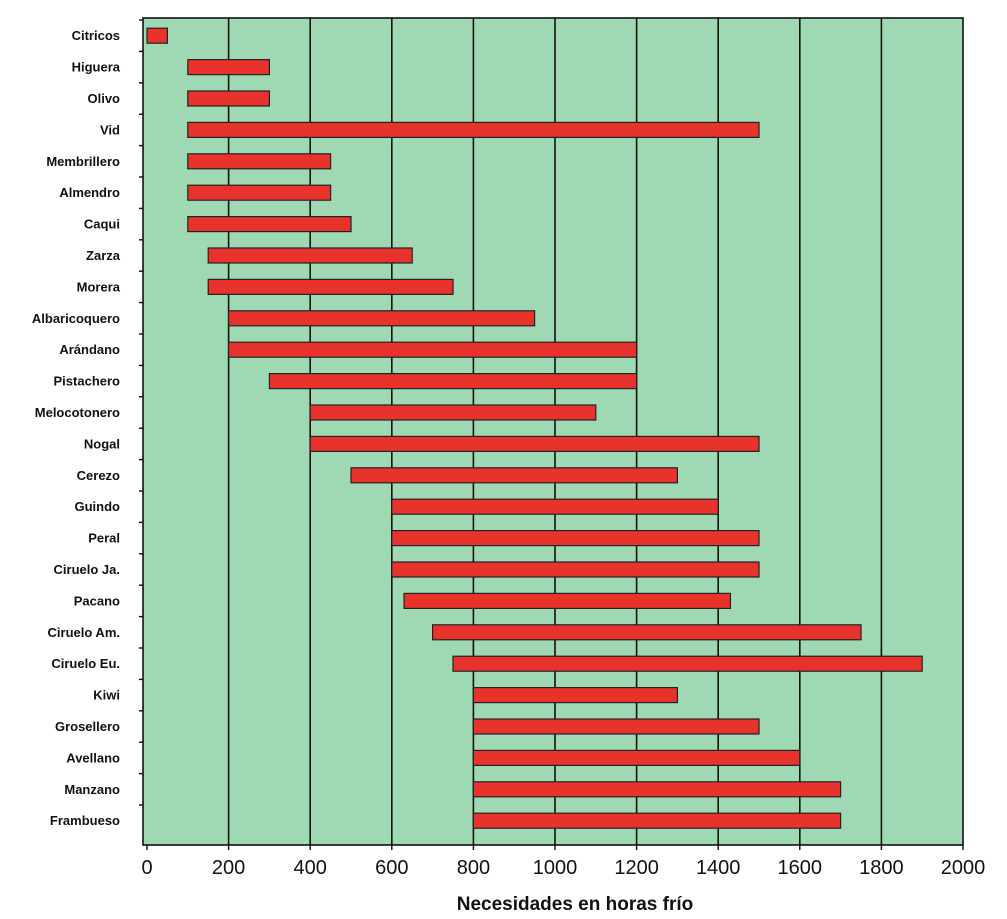 The image size is (1007, 919). Describe the element at coordinates (98, 506) in the screenshot. I see `category-label: Guindo` at that location.